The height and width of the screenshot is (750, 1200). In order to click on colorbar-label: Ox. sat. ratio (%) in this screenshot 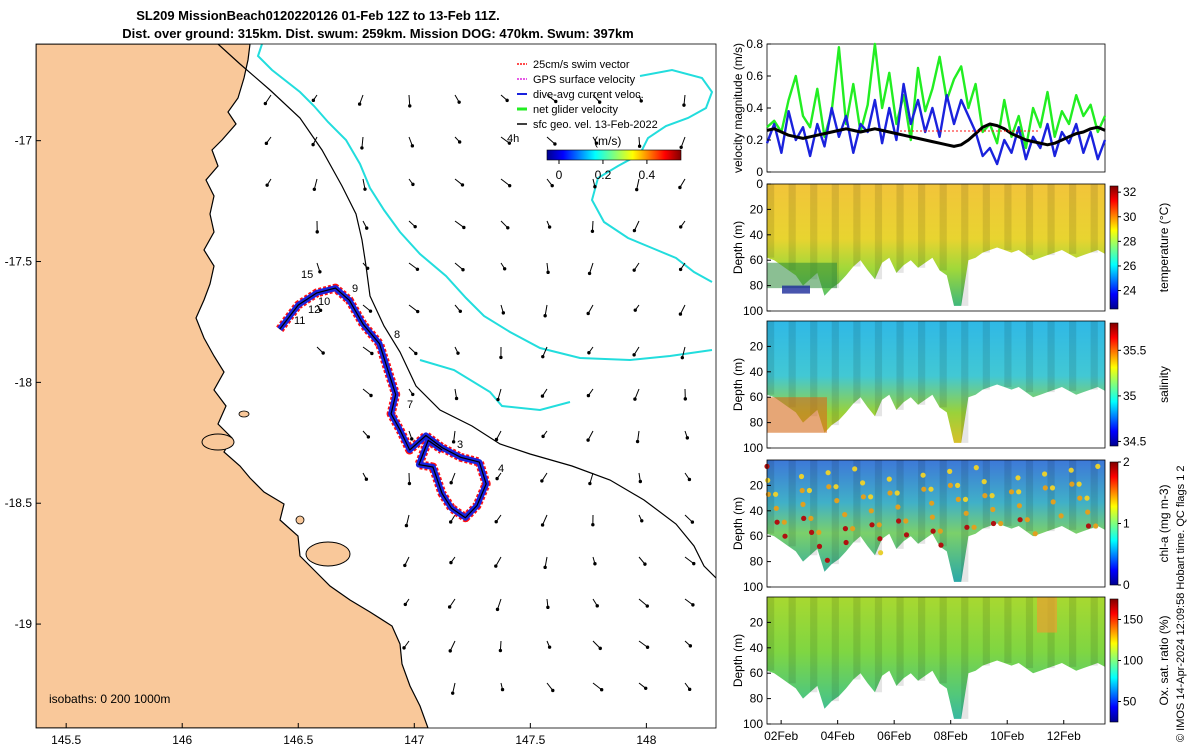, I will do `click(1164, 660)`.